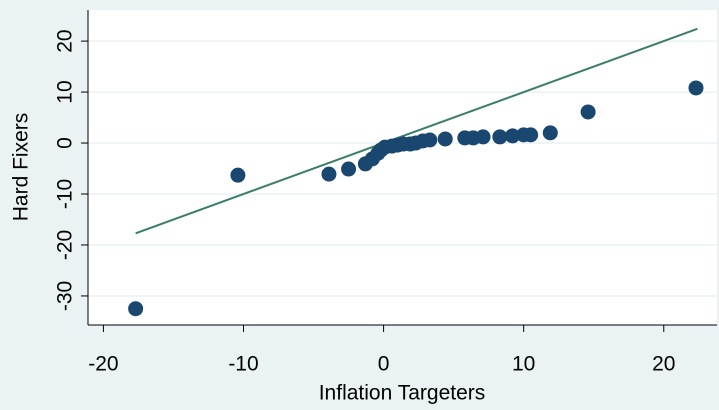 This screenshot has width=719, height=410. I want to click on x-tick-label: -20, so click(103, 364).